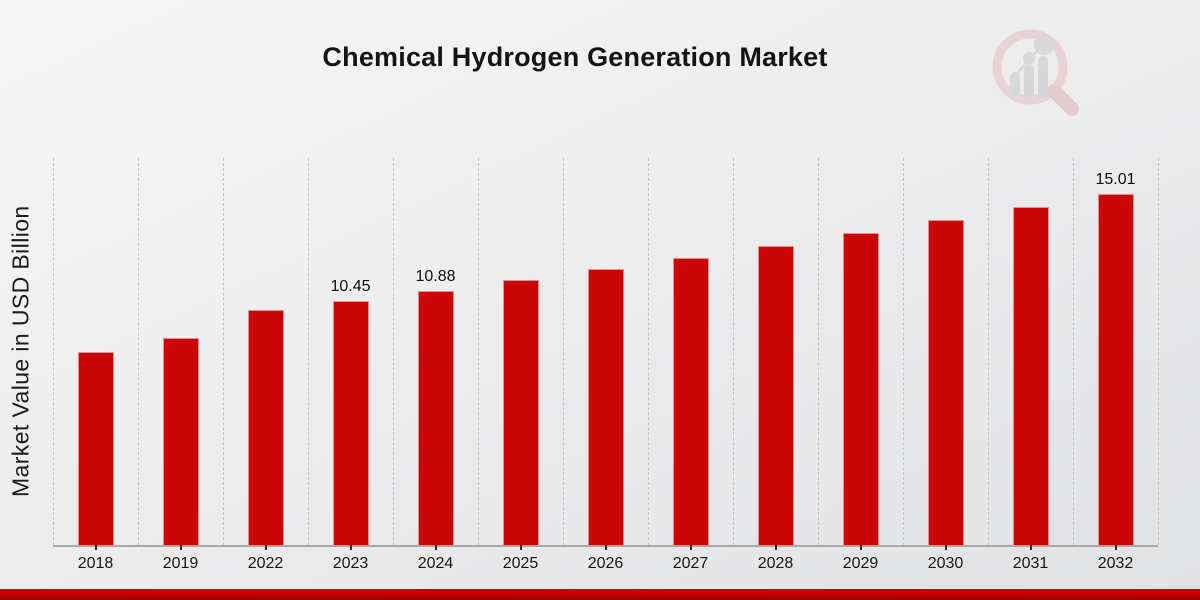  What do you see at coordinates (605, 407) in the screenshot?
I see `bar-2026` at bounding box center [605, 407].